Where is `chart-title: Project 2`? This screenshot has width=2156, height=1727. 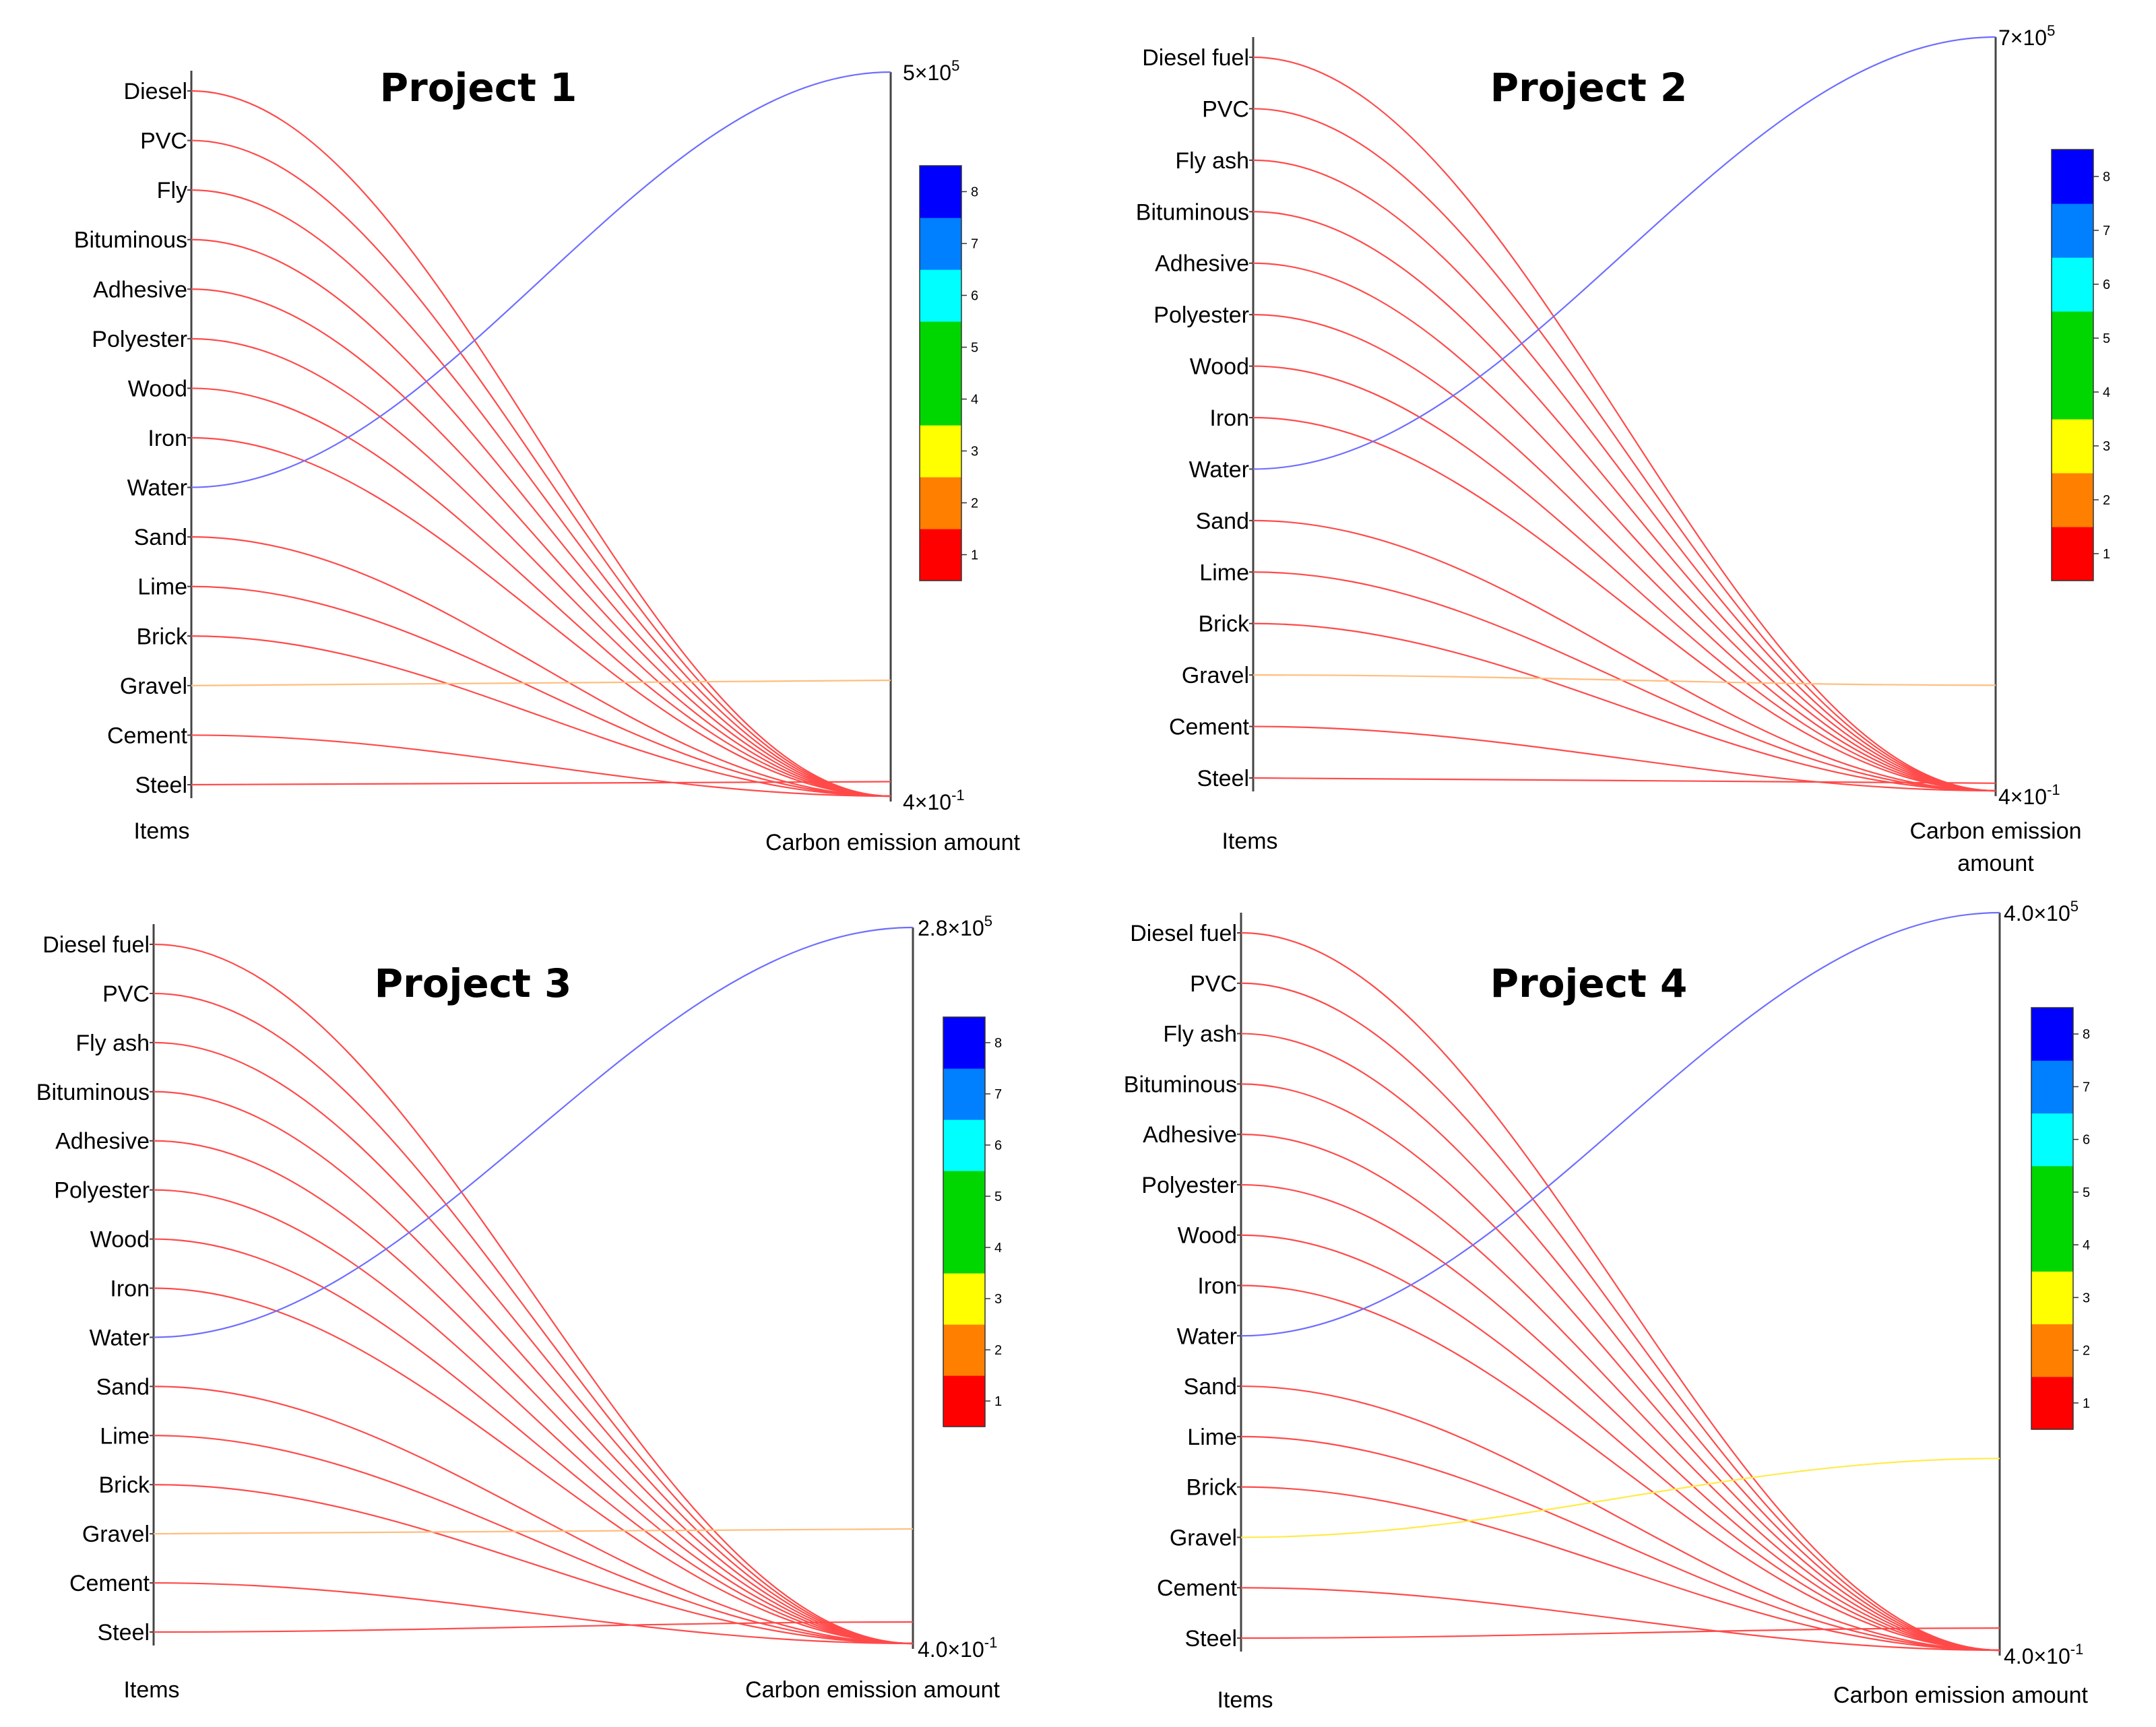 chart-title: Project 2 is located at coordinates (1589, 88).